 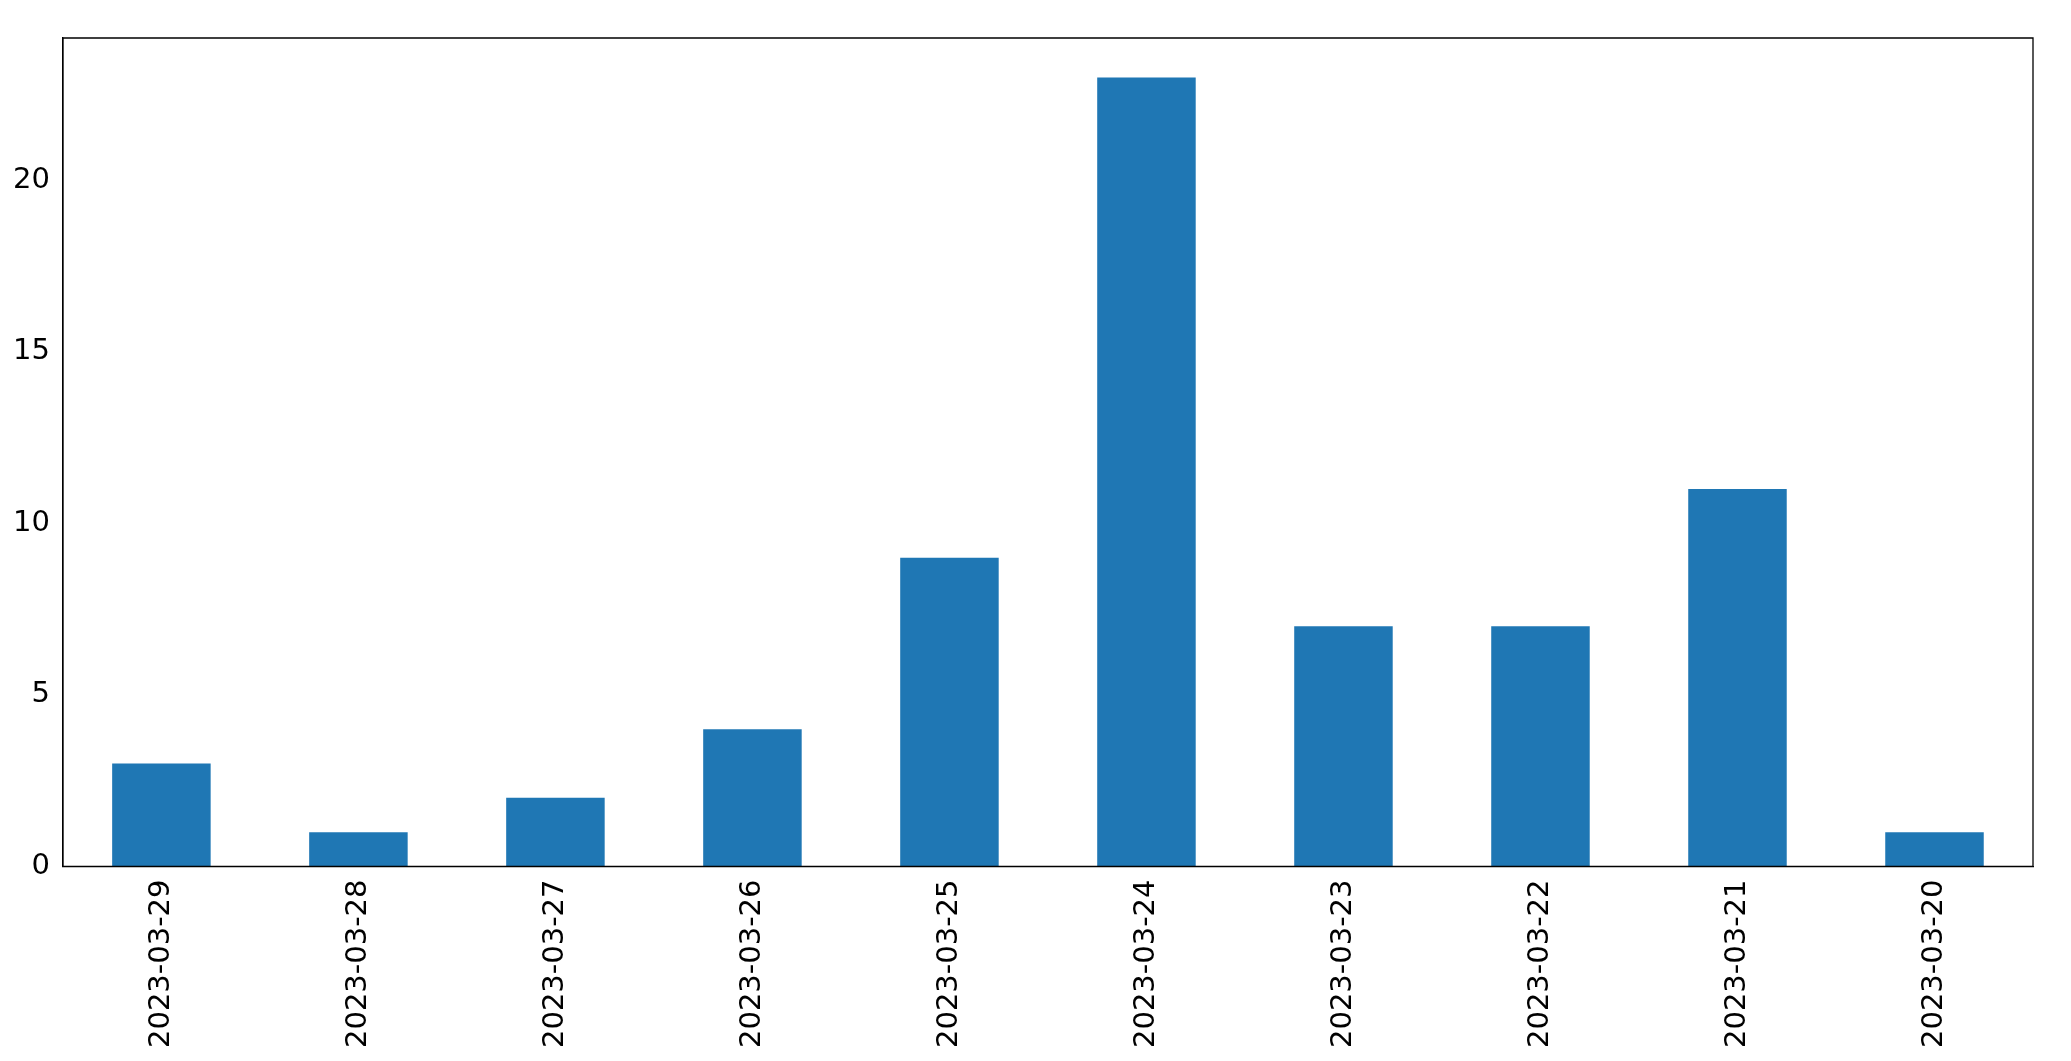 What do you see at coordinates (158, 964) in the screenshot?
I see `x-tick-label: 2023-03-29` at bounding box center [158, 964].